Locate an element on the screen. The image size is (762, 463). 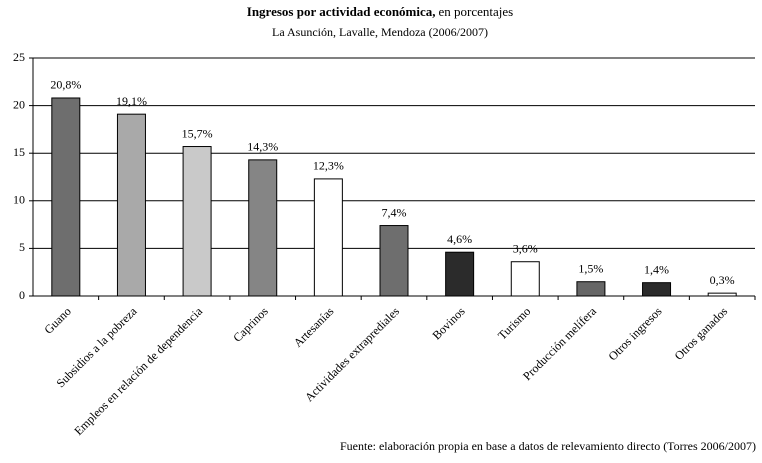
x-tick-label: Producción melífera is located at coordinates (559, 343).